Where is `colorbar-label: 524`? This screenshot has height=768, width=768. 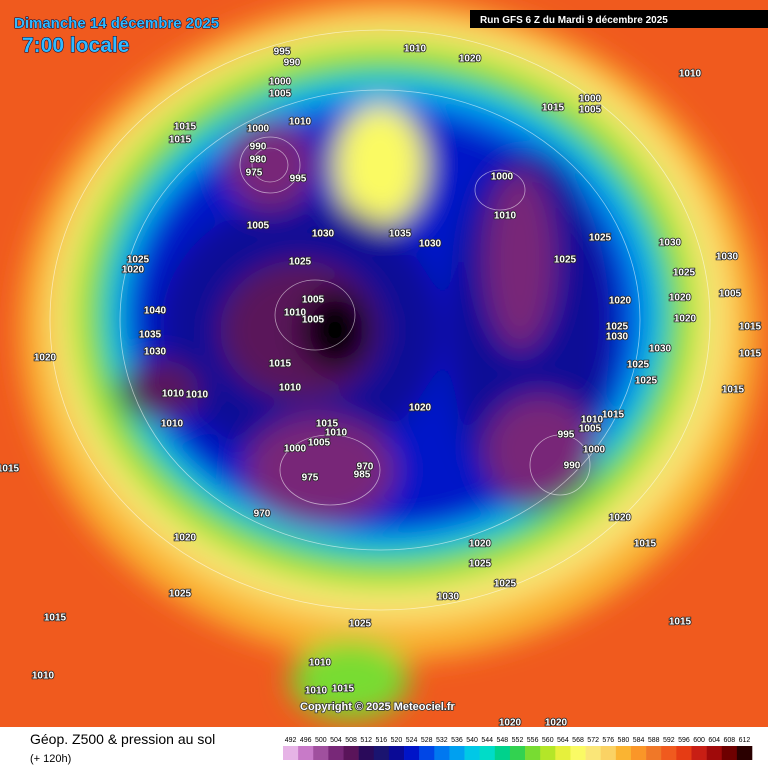 colorbar-label: 524 is located at coordinates (412, 740).